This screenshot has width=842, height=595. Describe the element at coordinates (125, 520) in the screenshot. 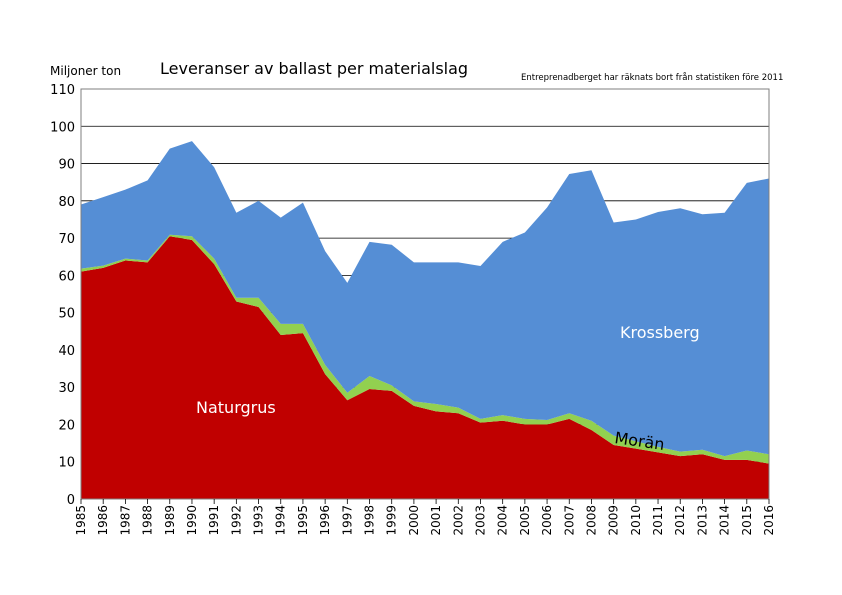

I see `x-tick-label: 1987` at that location.